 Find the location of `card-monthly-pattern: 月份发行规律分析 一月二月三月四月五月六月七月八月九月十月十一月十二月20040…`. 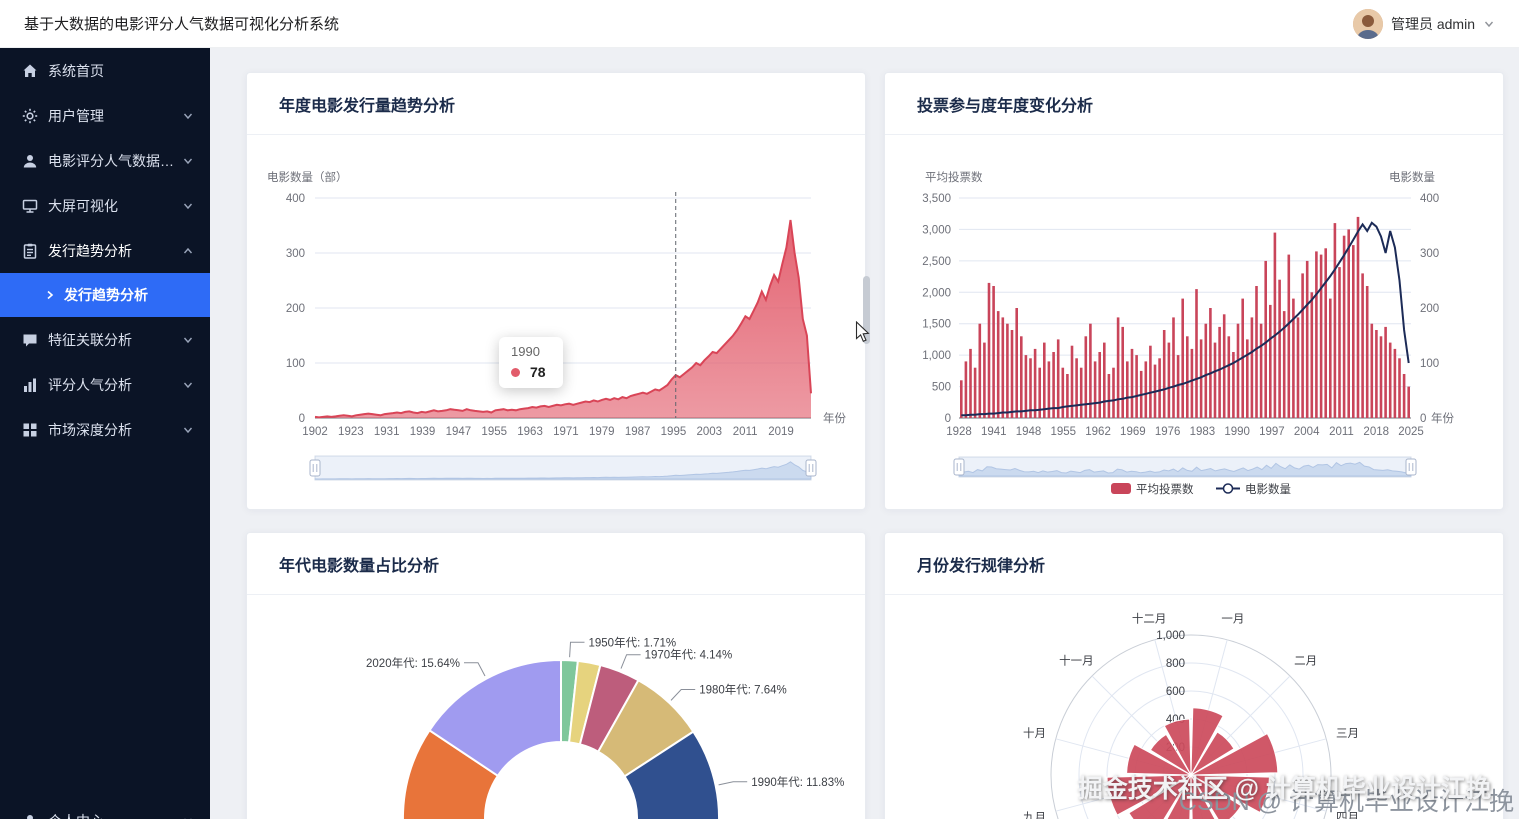

card-monthly-pattern: 月份发行规律分析 一月二月三月四月五月六月七月八月九月十月十一月十二月20040… is located at coordinates (1194, 675).